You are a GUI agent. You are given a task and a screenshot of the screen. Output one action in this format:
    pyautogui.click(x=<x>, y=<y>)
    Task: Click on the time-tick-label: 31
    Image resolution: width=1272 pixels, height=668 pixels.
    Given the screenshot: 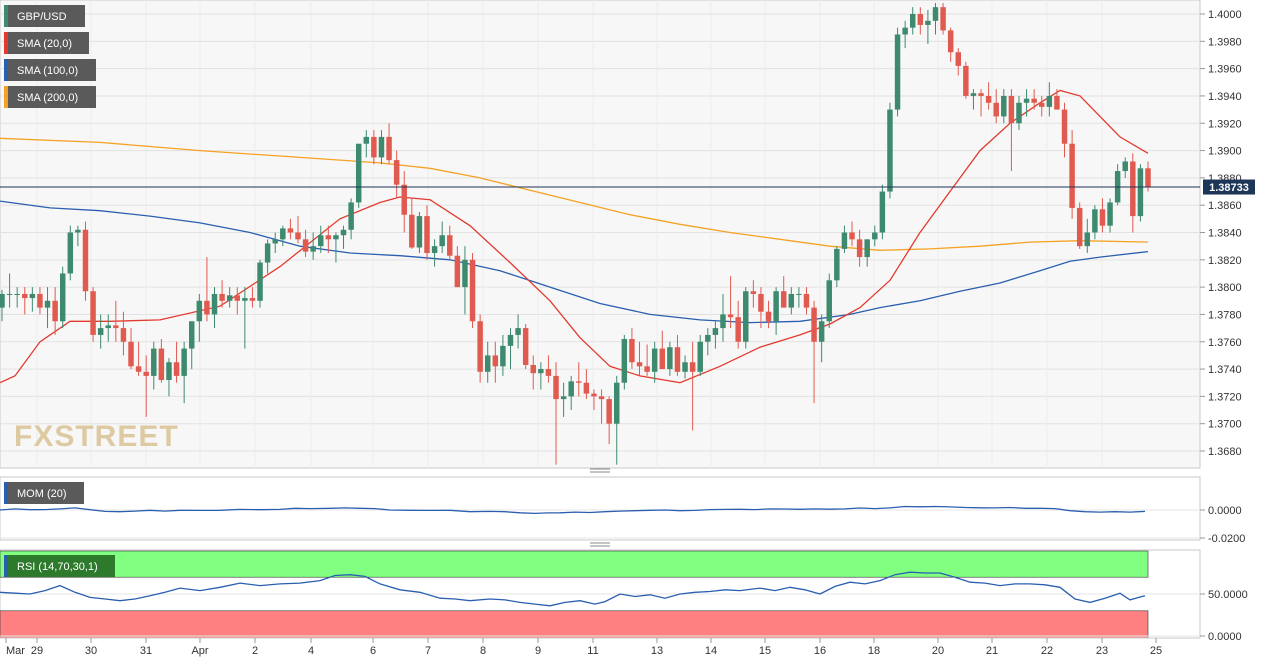 What is the action you would take?
    pyautogui.click(x=146, y=651)
    